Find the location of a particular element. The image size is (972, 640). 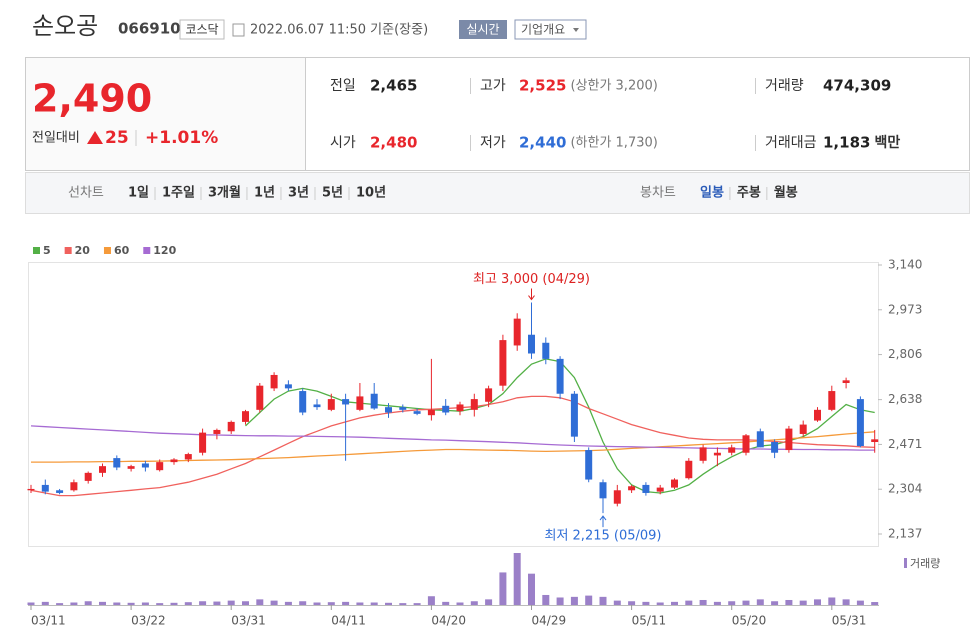

candle-tab: 주봉 is located at coordinates (749, 193).